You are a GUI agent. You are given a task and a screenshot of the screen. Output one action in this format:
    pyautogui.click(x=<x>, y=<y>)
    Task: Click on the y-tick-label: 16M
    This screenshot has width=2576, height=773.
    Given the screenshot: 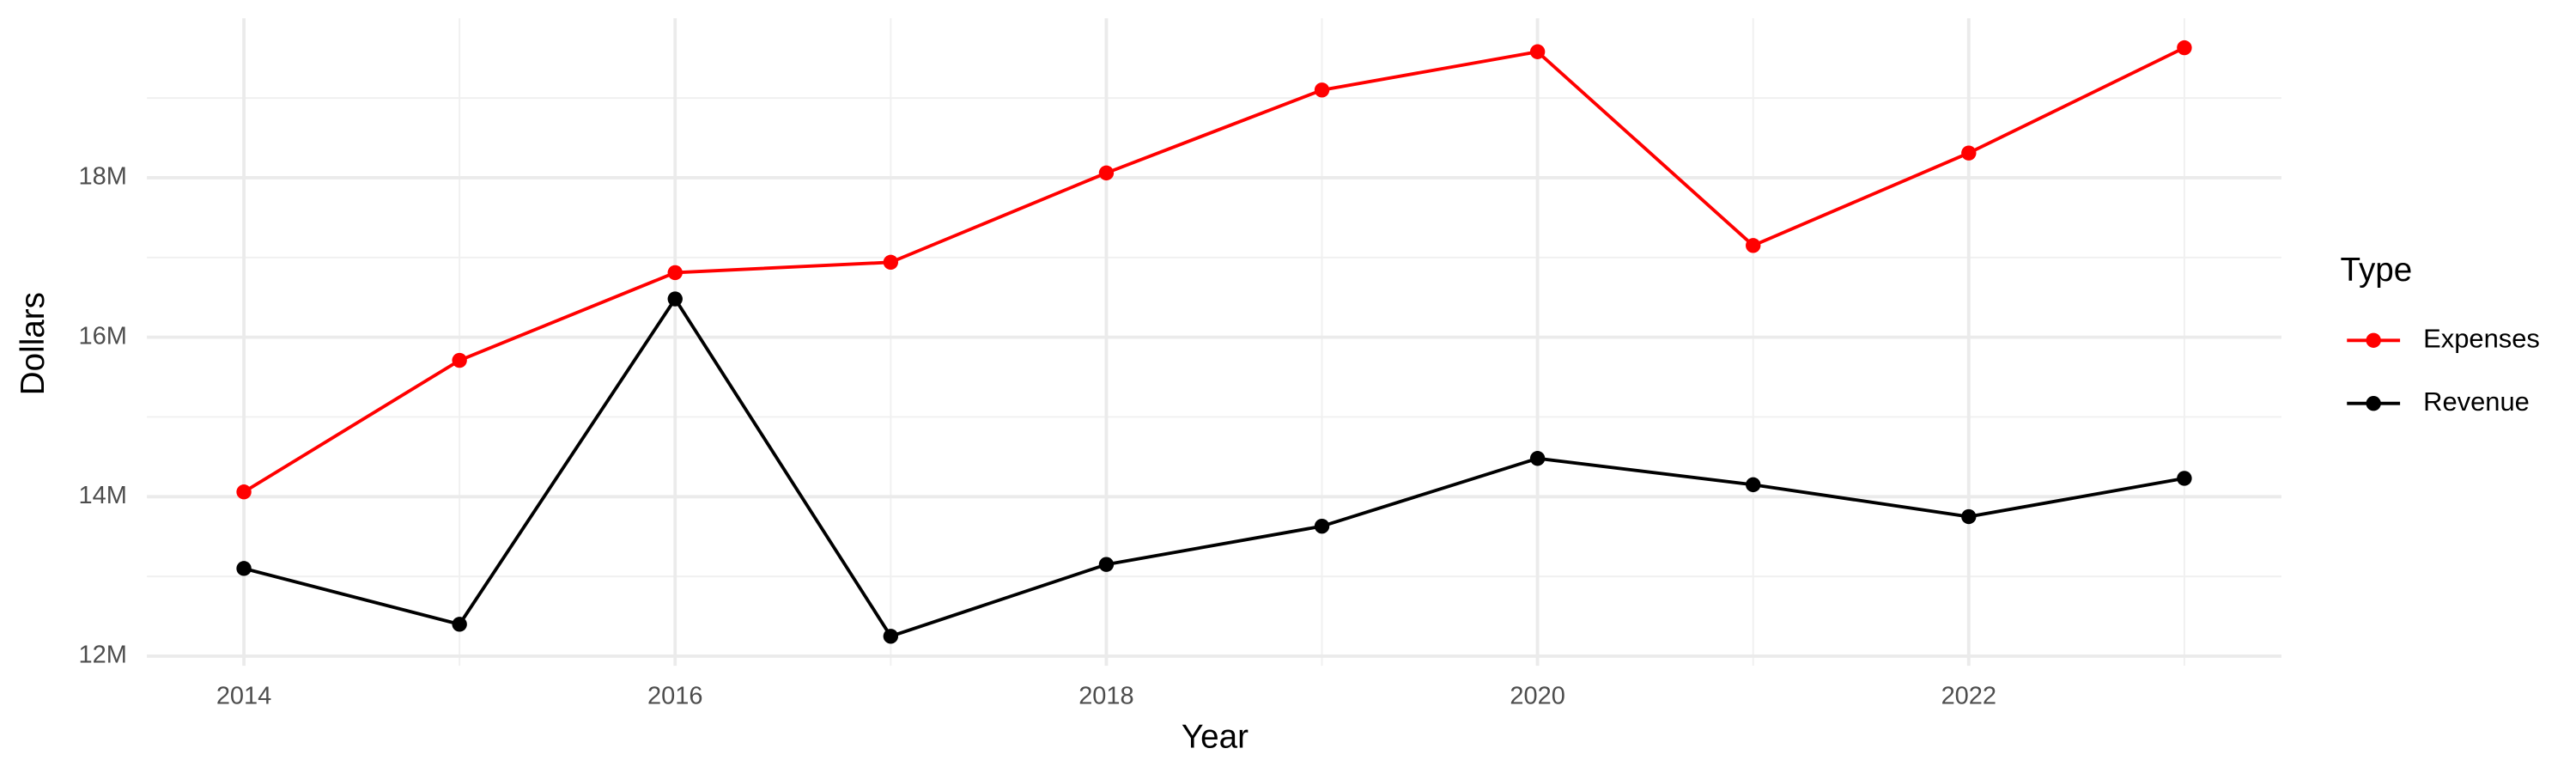 What is the action you would take?
    pyautogui.click(x=102, y=336)
    